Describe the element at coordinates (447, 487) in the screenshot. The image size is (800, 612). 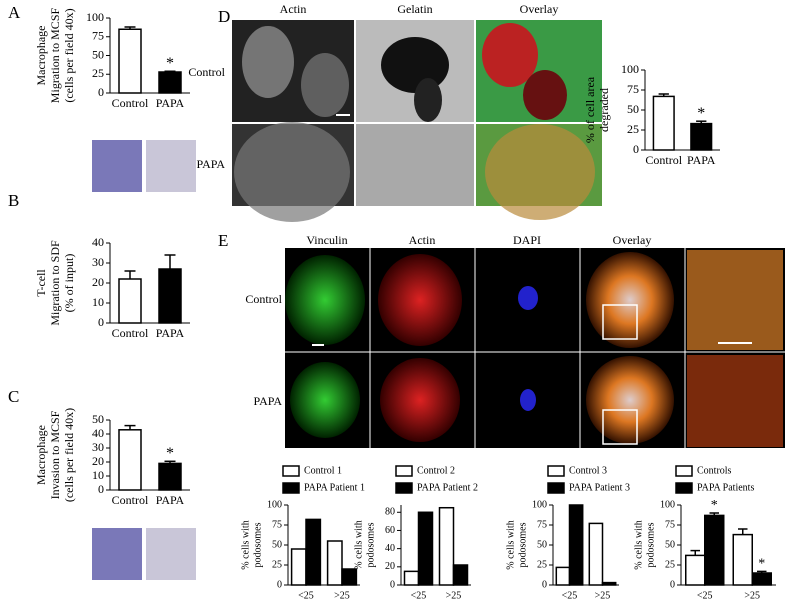
I see `legend-label: PAPA Patient 2` at that location.